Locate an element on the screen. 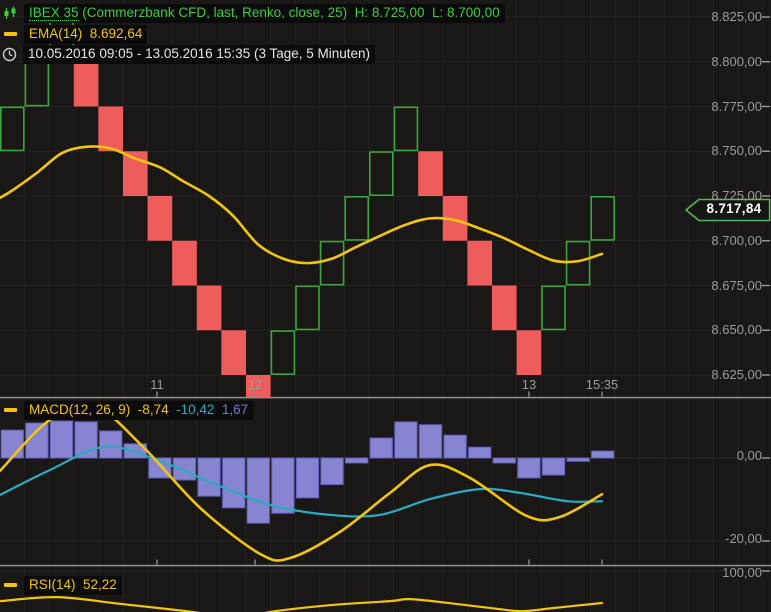 This screenshot has width=771, height=612. macd-histogram is located at coordinates (307, 472).